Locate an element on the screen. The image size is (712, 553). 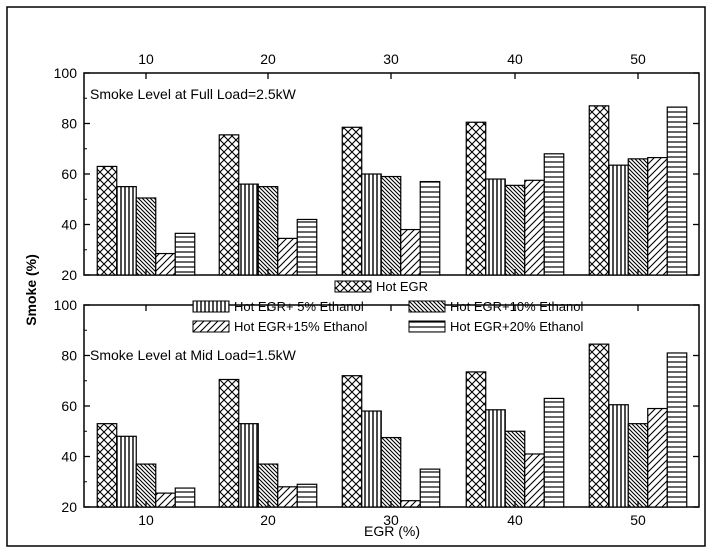
top-xtick-label-10: 10 is located at coordinates (146, 59).